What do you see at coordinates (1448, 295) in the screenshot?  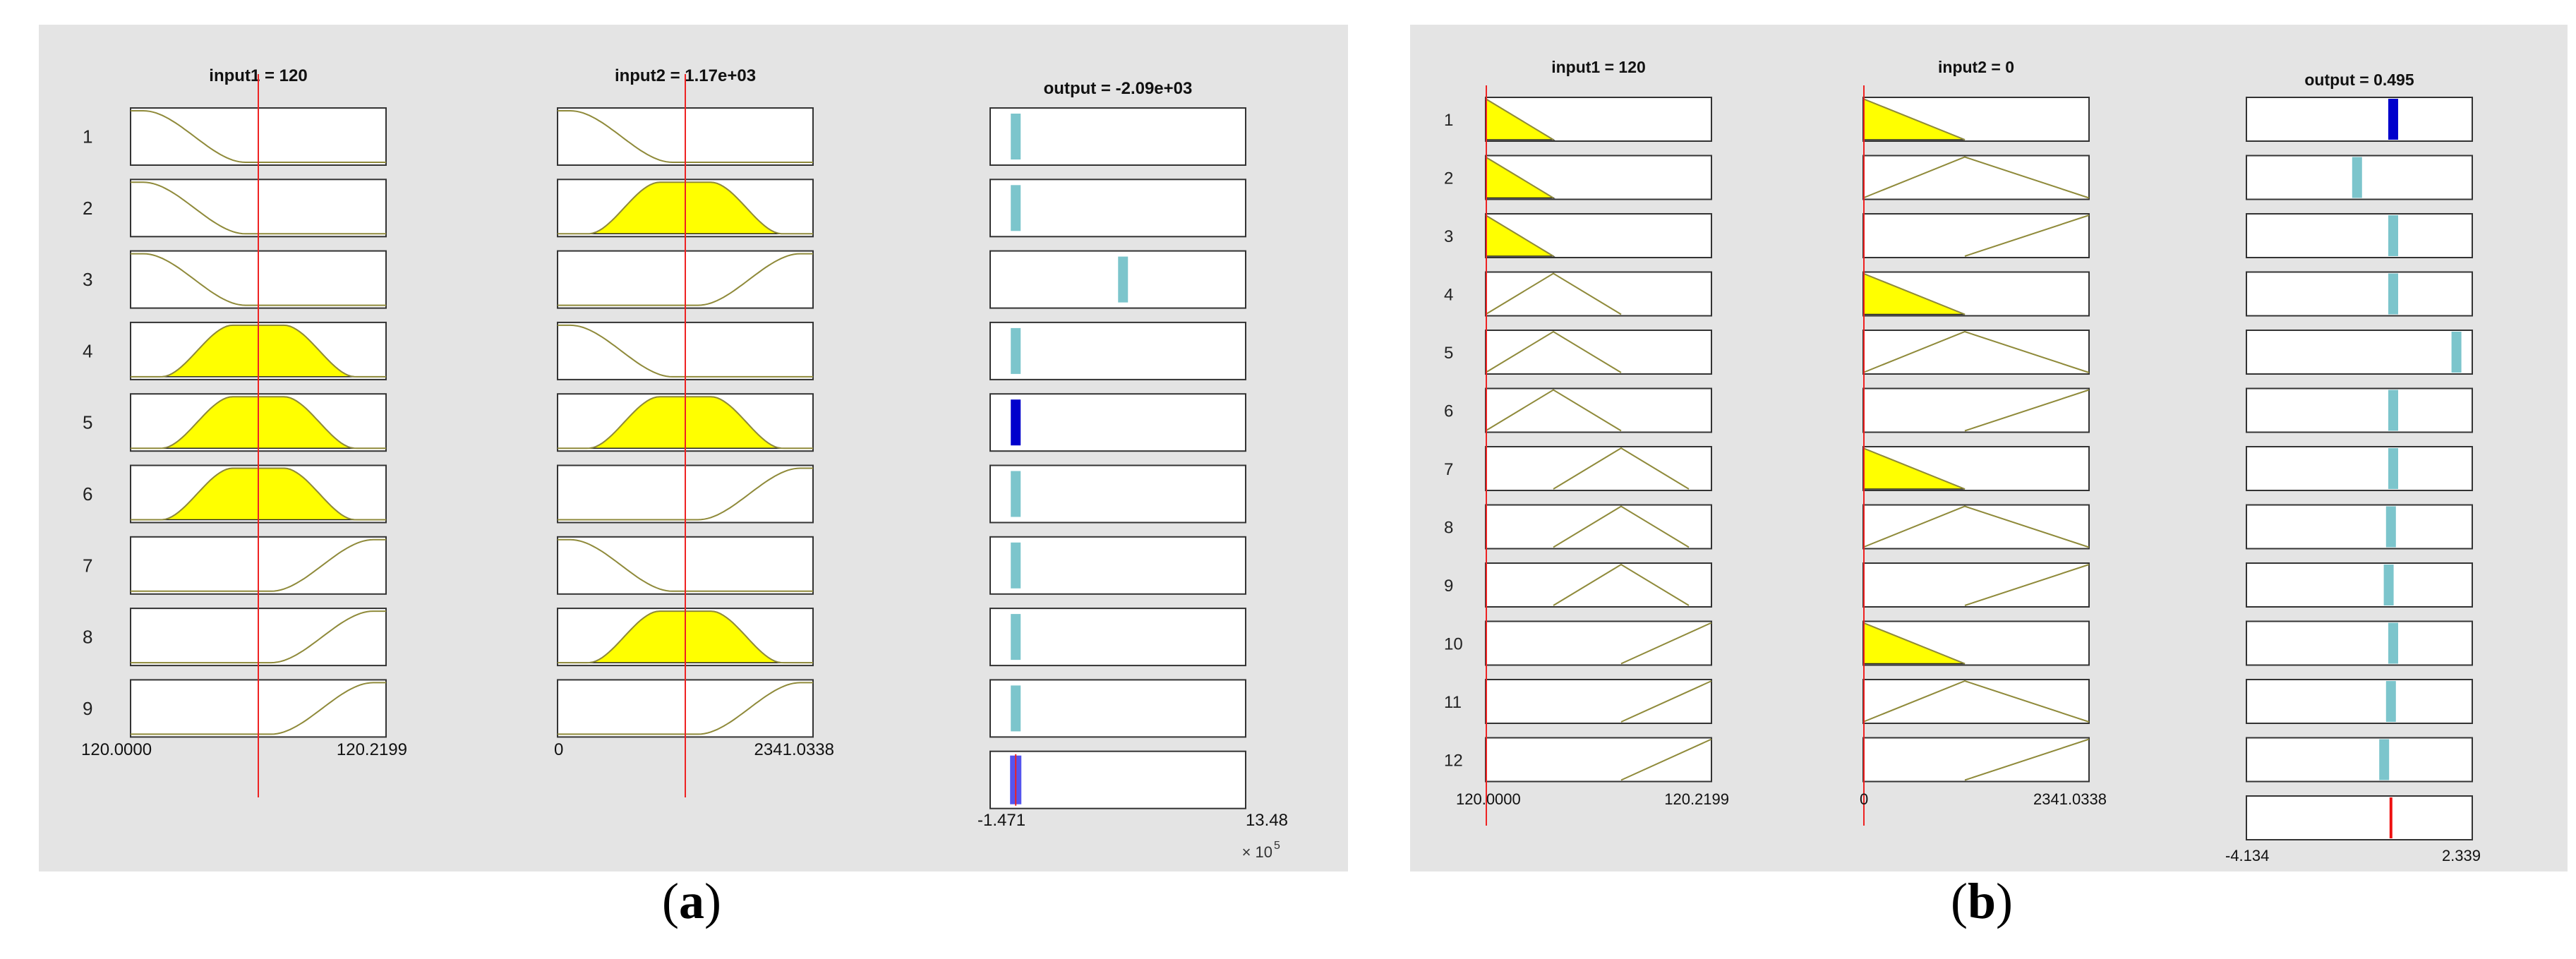 I see `rule-number-b-4: 4` at bounding box center [1448, 295].